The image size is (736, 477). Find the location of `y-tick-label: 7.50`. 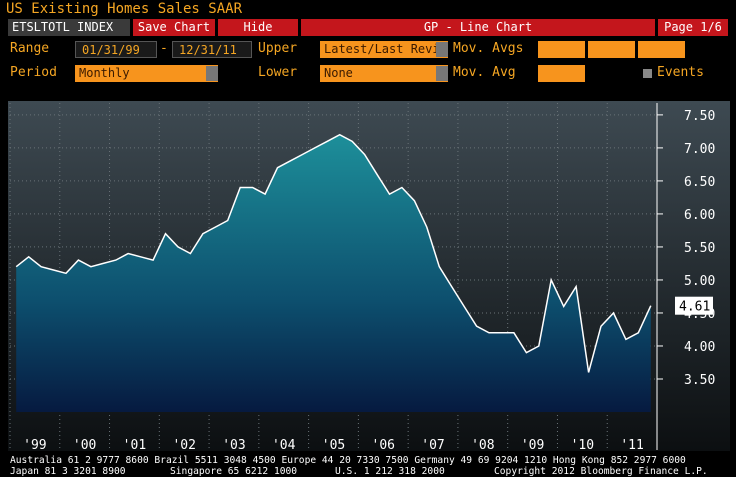

y-tick-label: 7.50 is located at coordinates (699, 116).